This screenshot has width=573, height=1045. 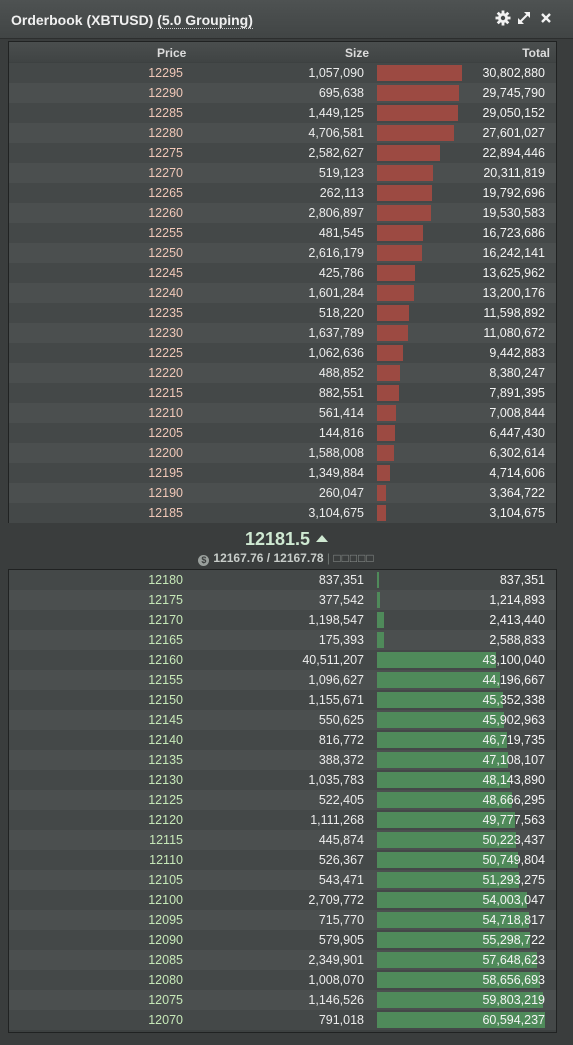 I want to click on ask-row: 12220 488,852 8,380,247, so click(x=282, y=373).